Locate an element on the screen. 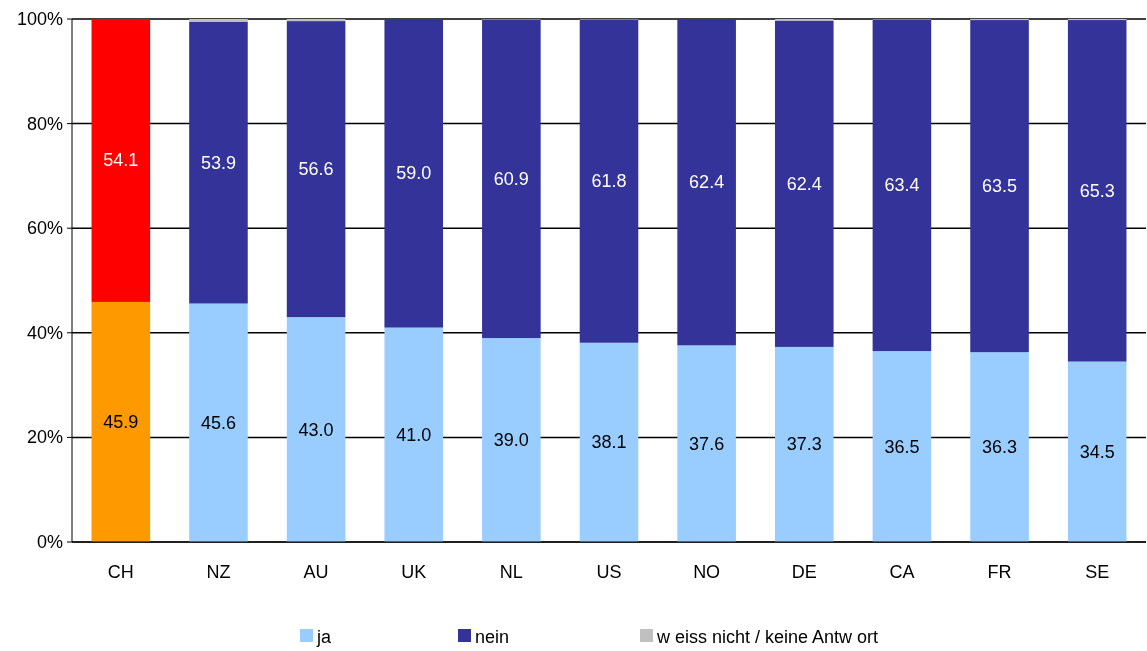 The height and width of the screenshot is (651, 1147). data-label: 39.0 is located at coordinates (511, 440).